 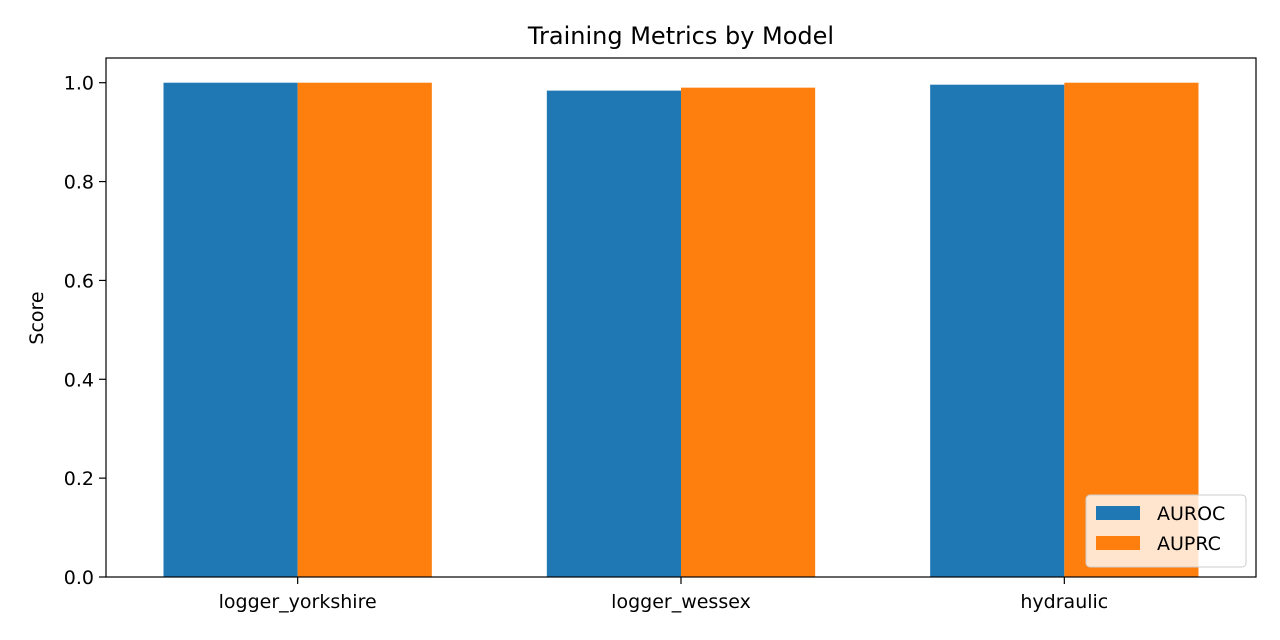 What do you see at coordinates (79, 578) in the screenshot?
I see `y-tick-label: 0.0` at bounding box center [79, 578].